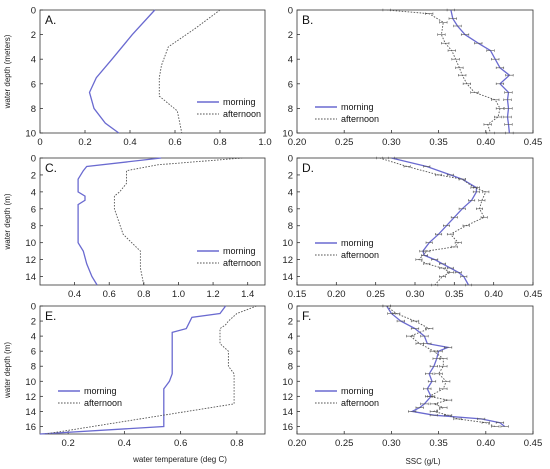 The image size is (550, 469). I want to click on panel-label: F., so click(306, 316).